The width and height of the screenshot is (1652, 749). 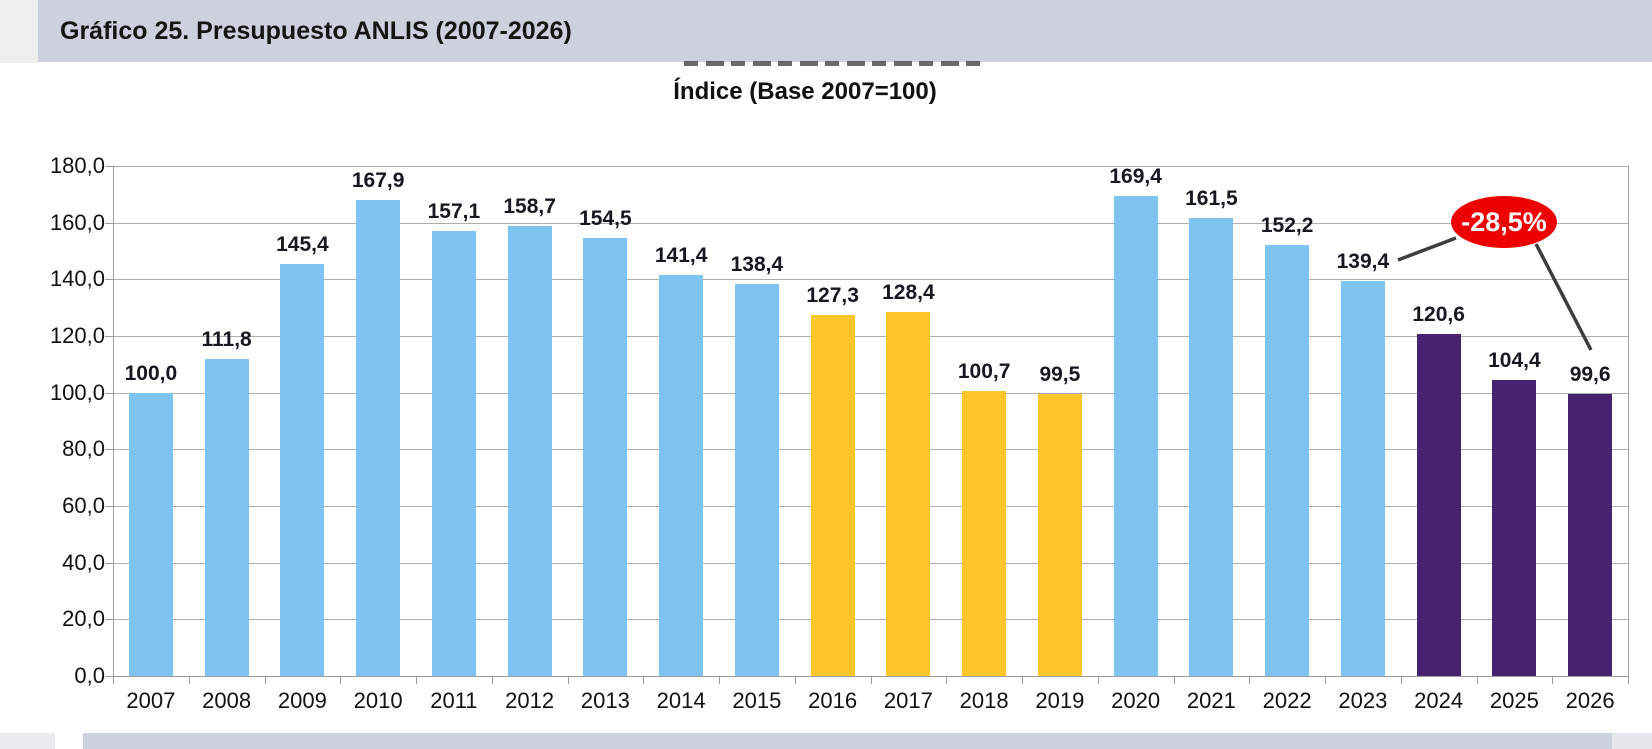 What do you see at coordinates (1514, 700) in the screenshot?
I see `x-tick-label: 2025` at bounding box center [1514, 700].